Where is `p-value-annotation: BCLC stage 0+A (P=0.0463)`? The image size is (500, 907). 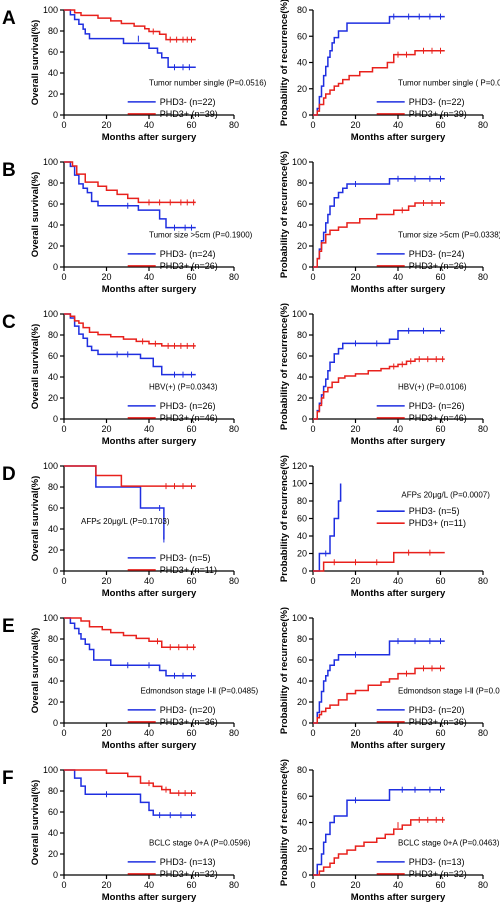 p-value-annotation: BCLC stage 0+A (P=0.0463) is located at coordinates (449, 843).